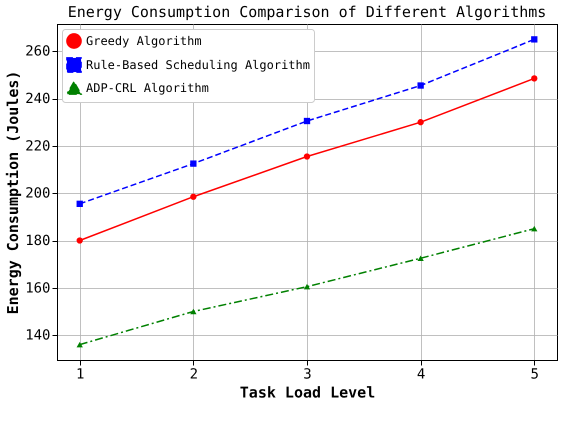 The image size is (581, 421). I want to click on y-tick-label: 220, so click(37, 146).